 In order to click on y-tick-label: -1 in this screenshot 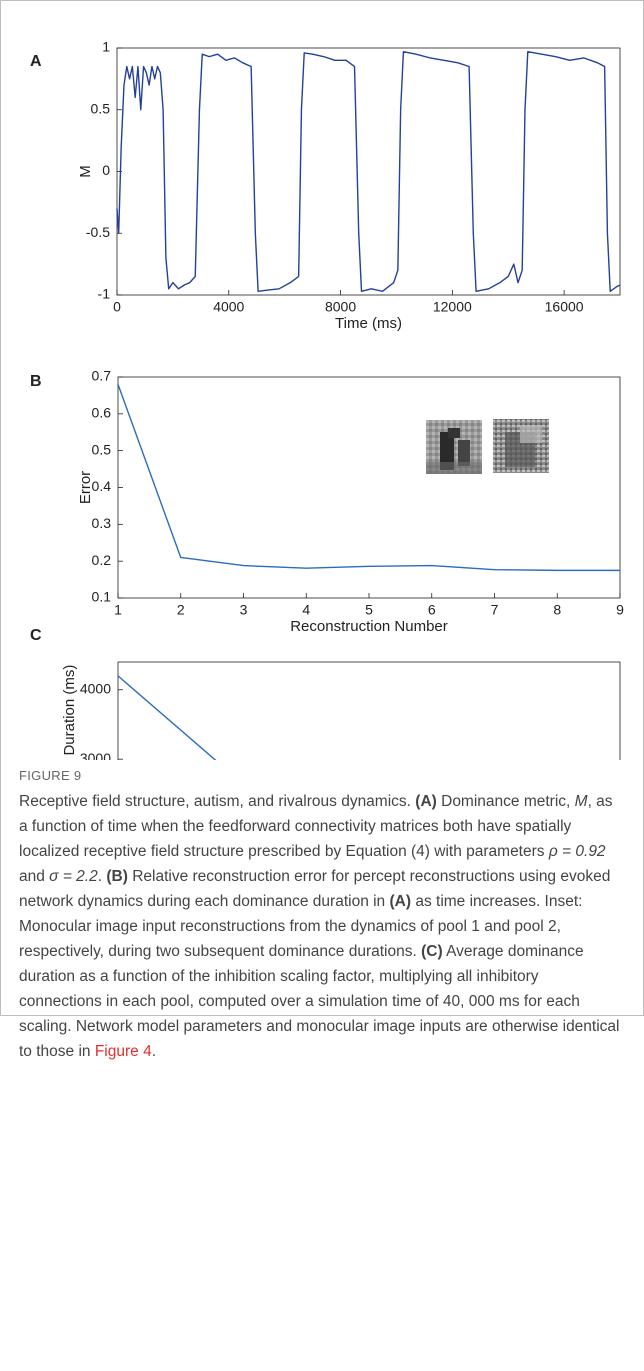, I will do `click(104, 294)`.